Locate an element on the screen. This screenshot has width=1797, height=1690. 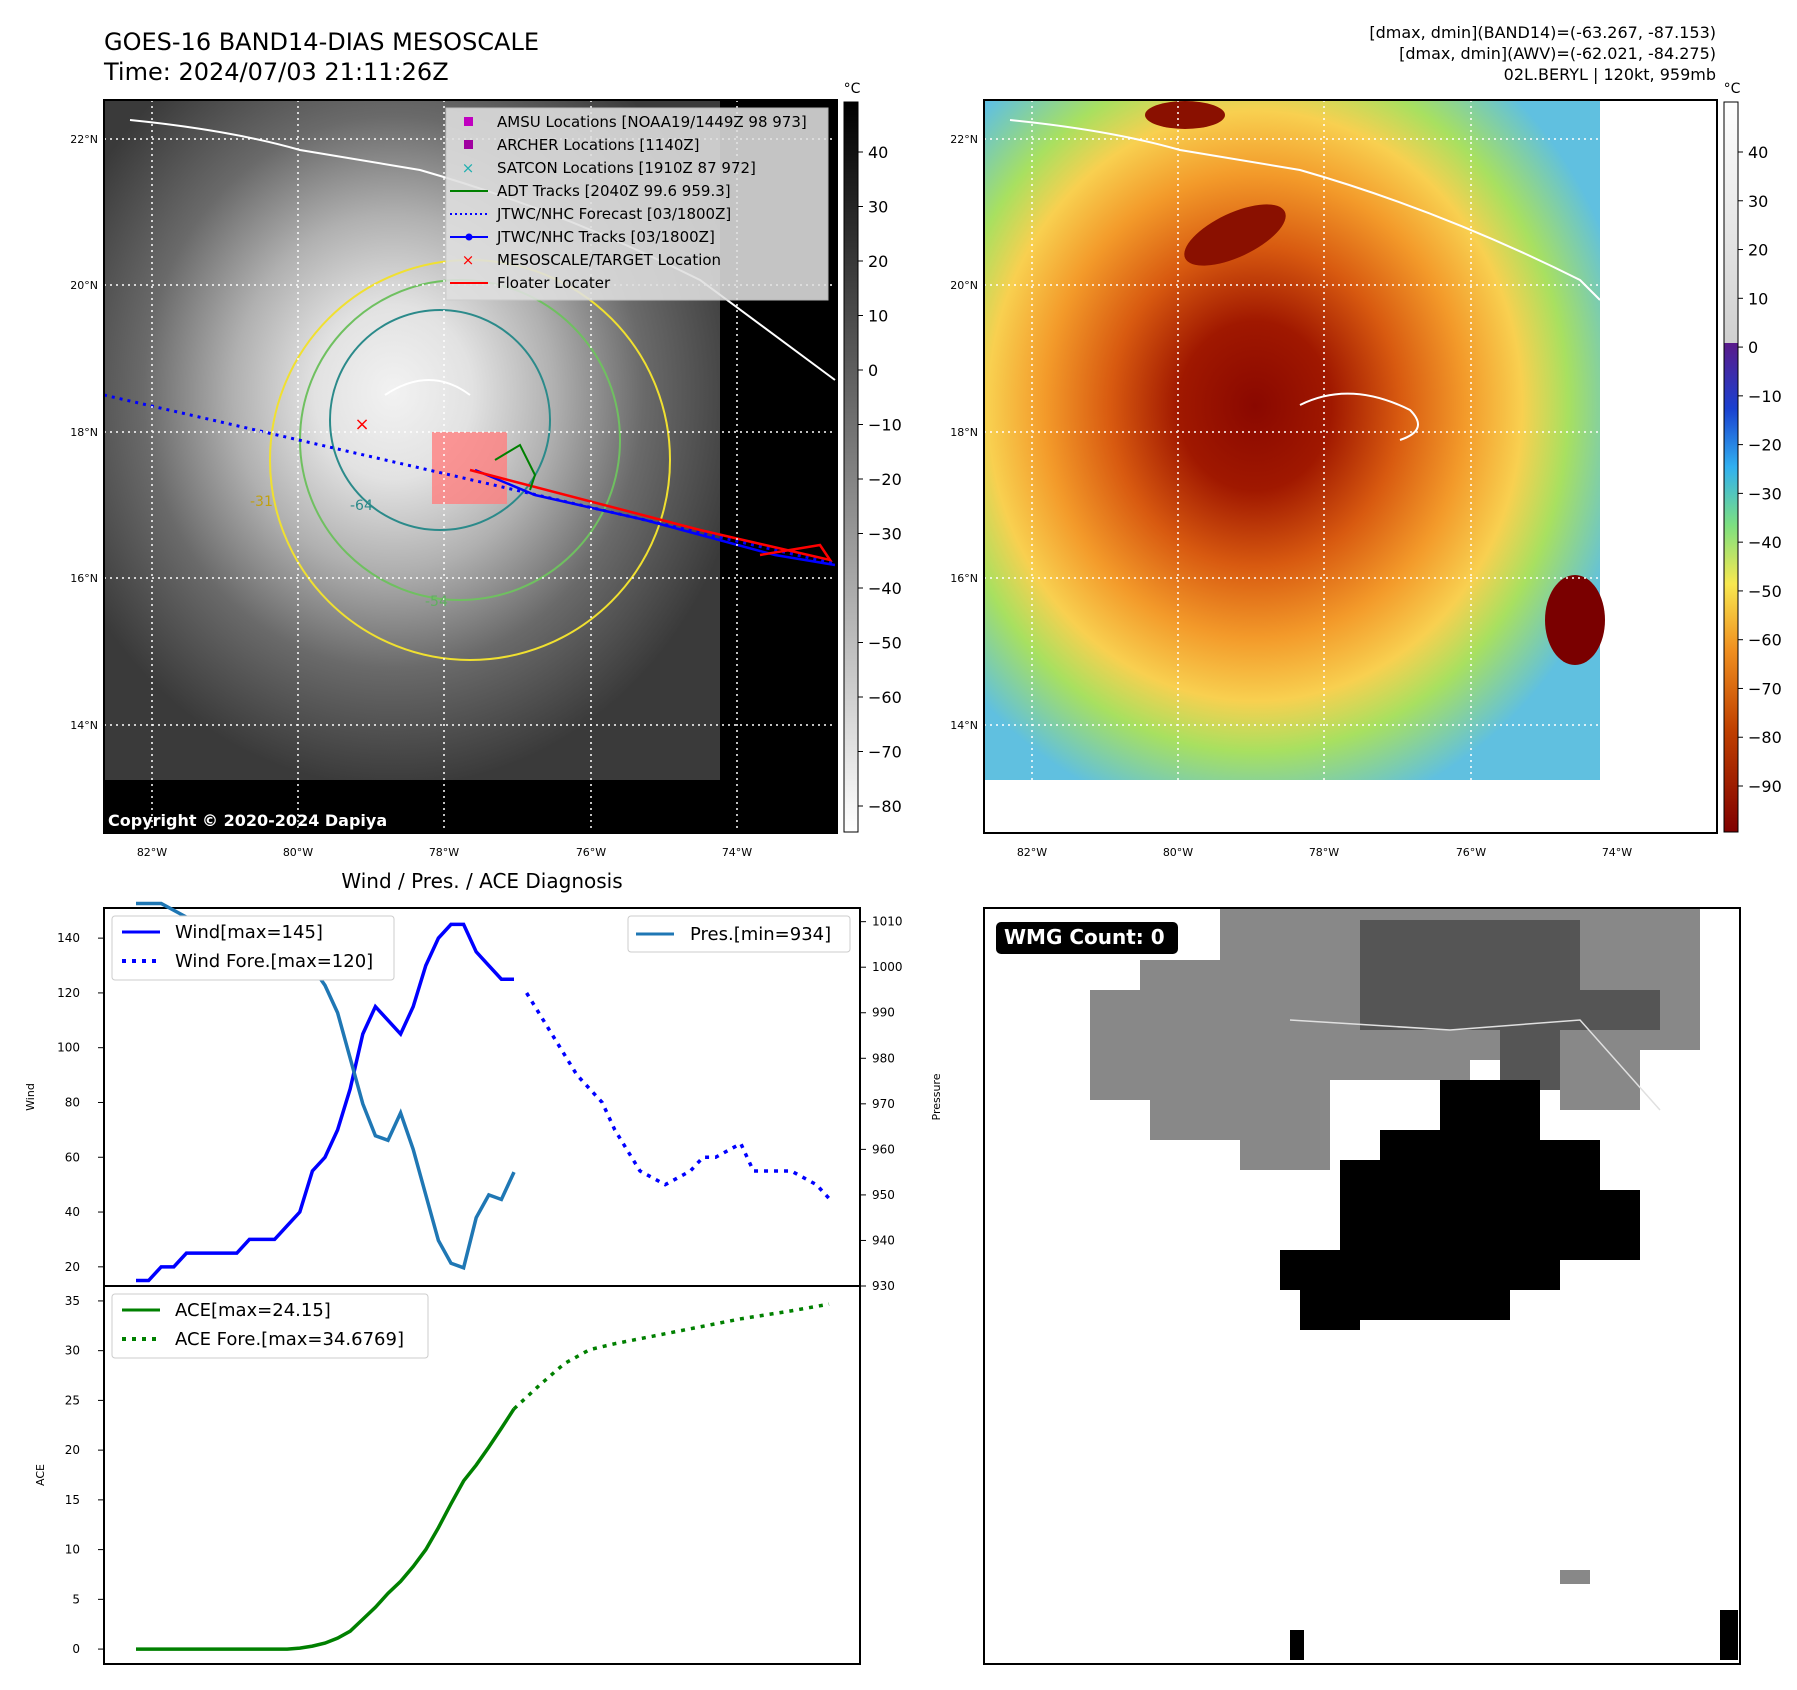
contour-labels: -31 -54 -64 is located at coordinates (349, 552).